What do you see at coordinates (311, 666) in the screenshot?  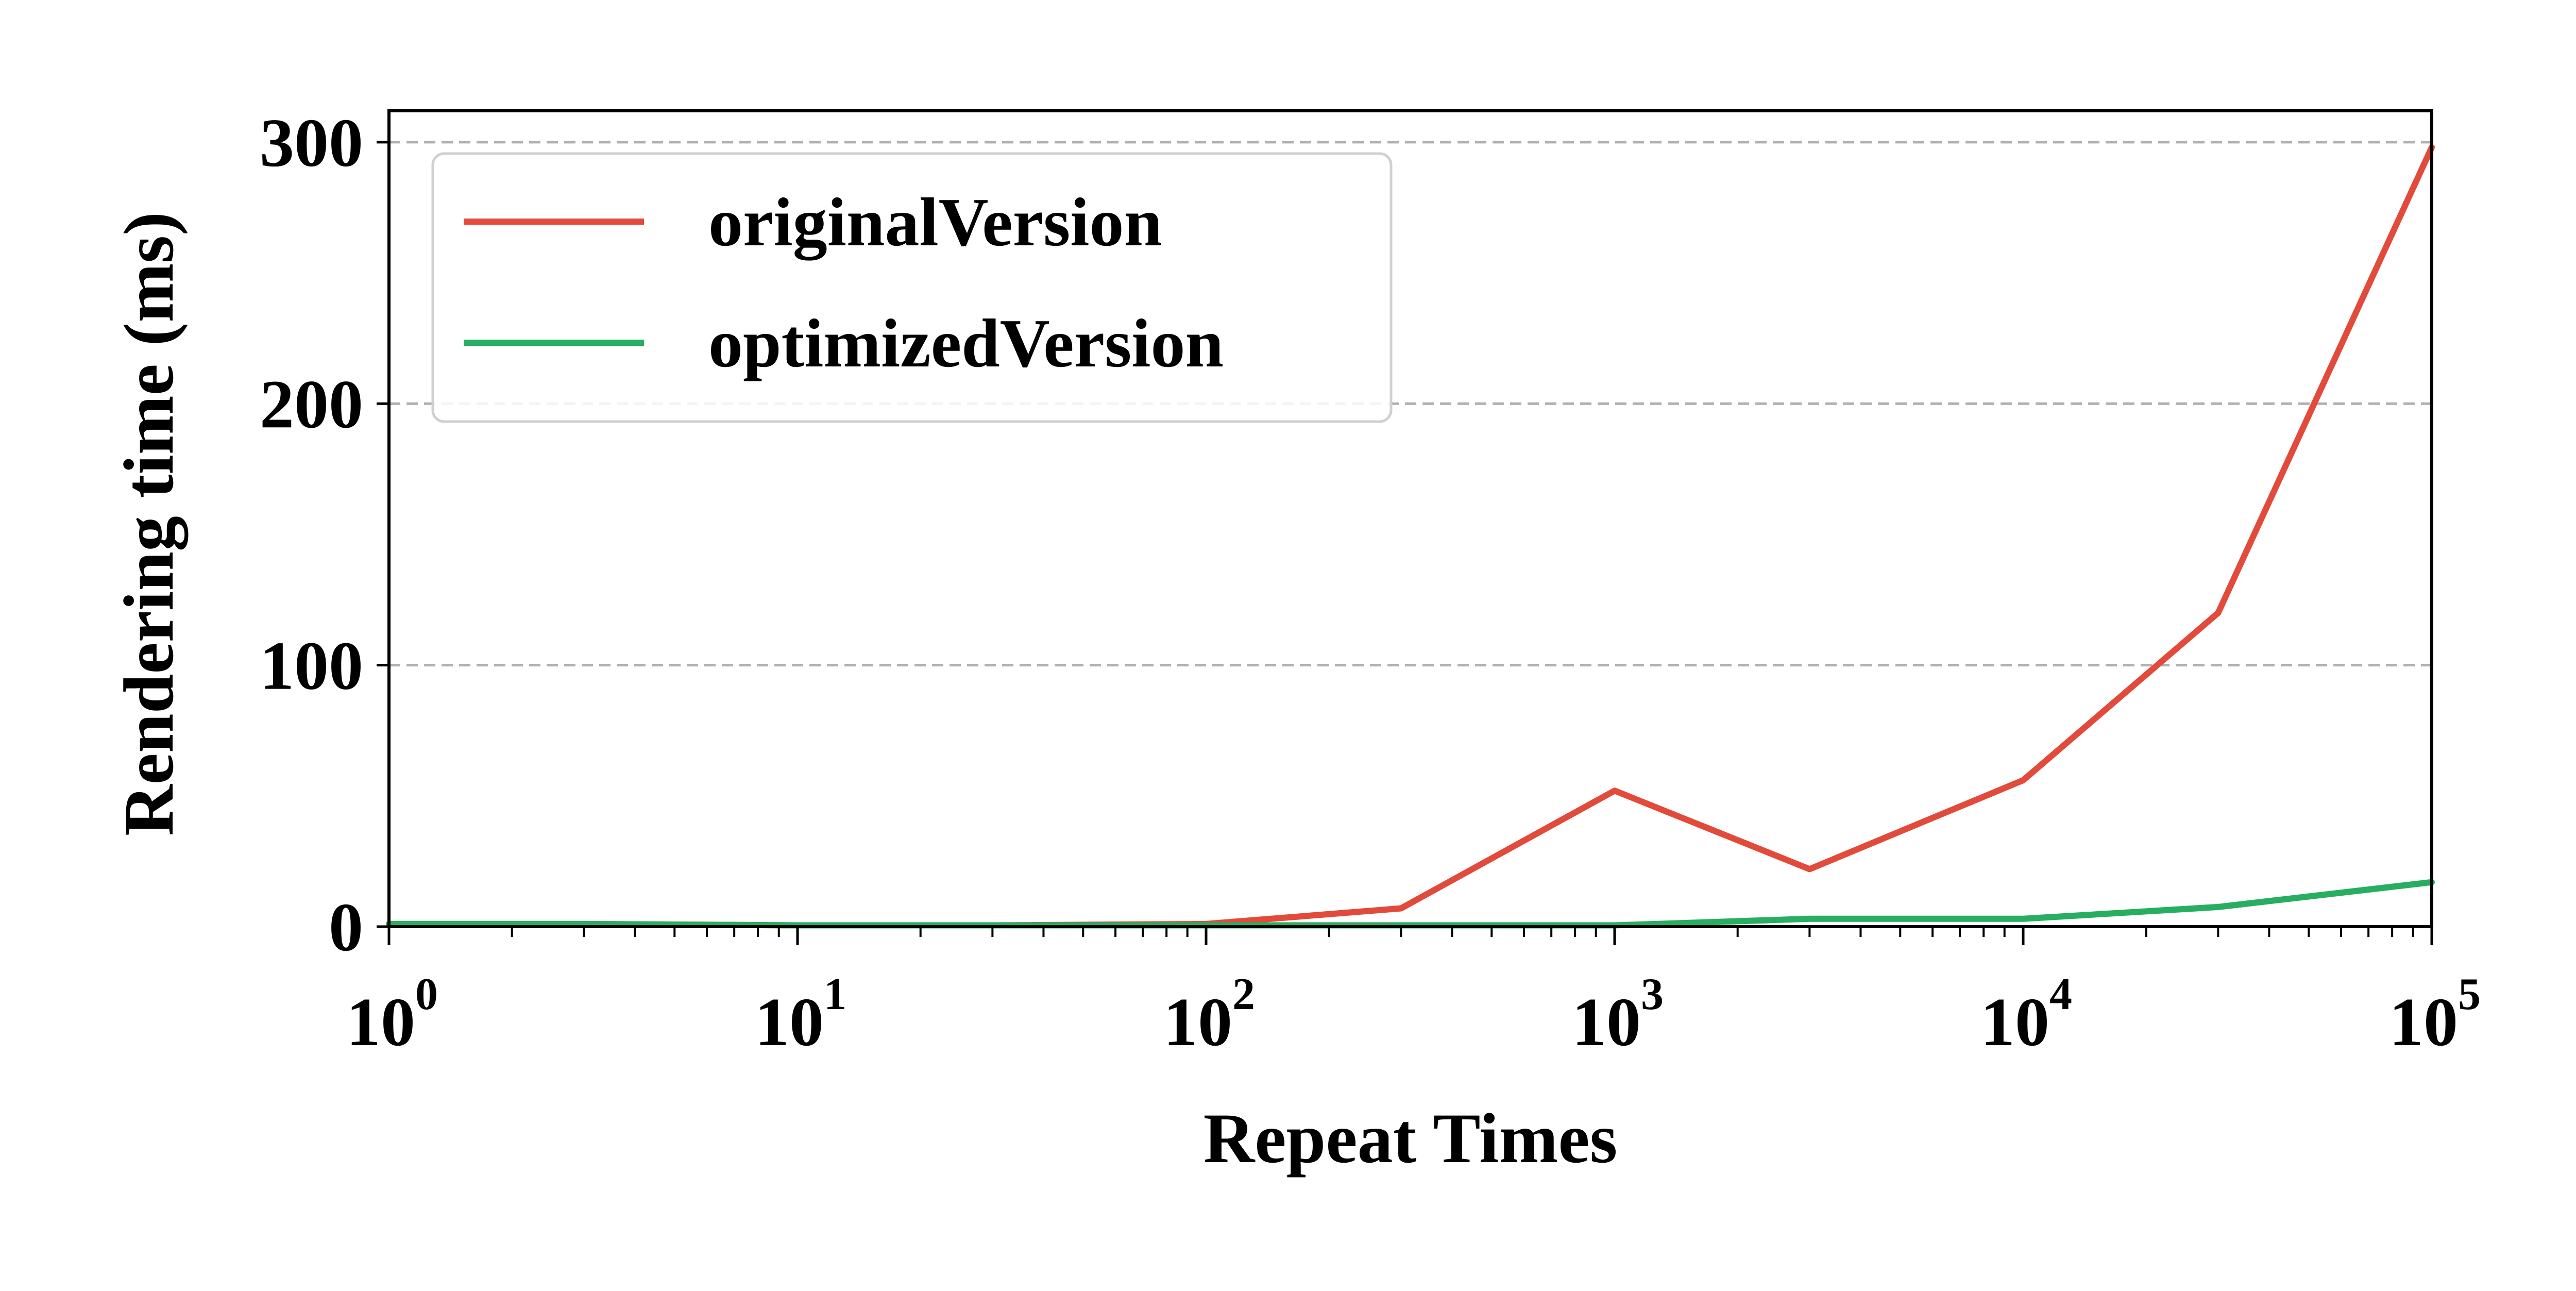 I see `y-tick-label: 100` at bounding box center [311, 666].